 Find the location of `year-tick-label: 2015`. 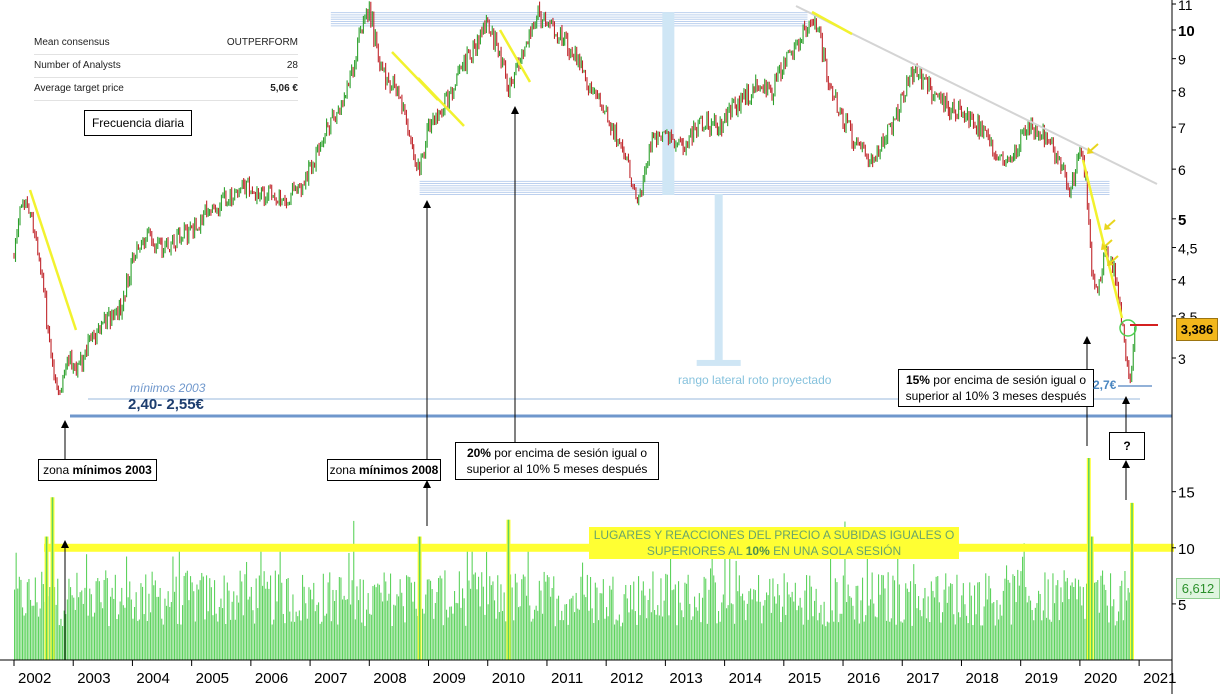

year-tick-label: 2015 is located at coordinates (804, 678).